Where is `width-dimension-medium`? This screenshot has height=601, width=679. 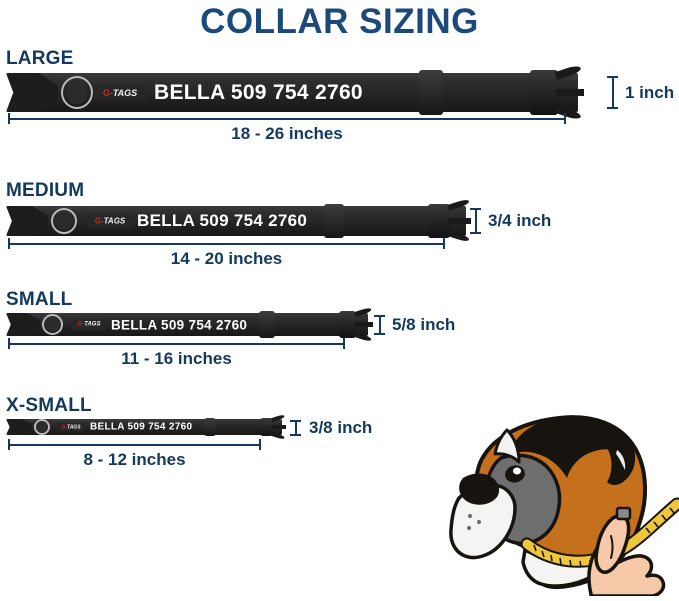
width-dimension-medium is located at coordinates (475, 221).